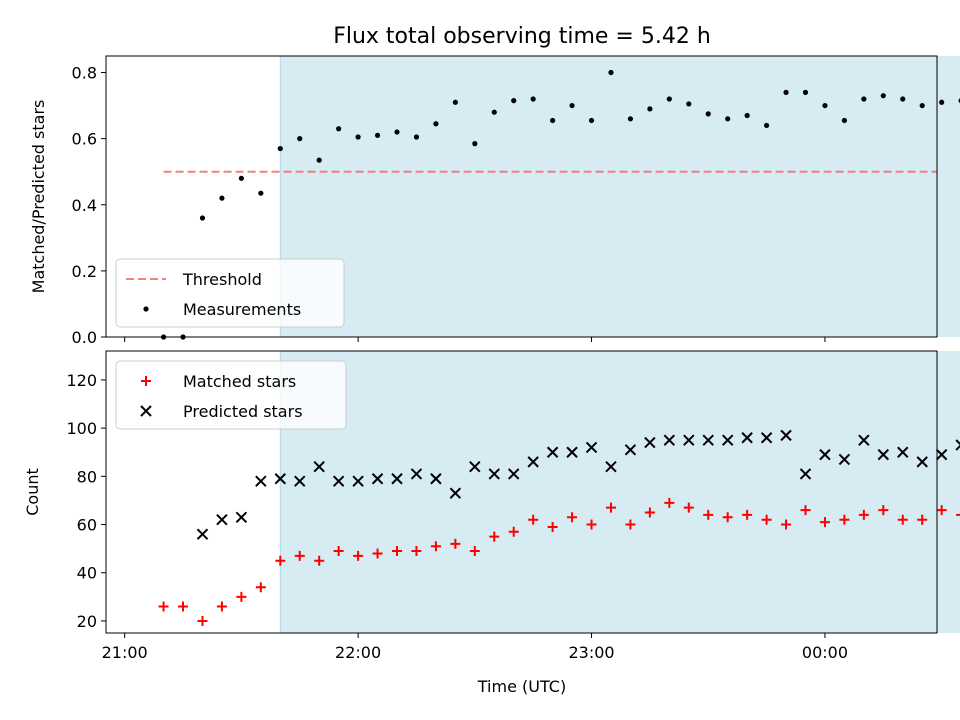 This screenshot has height=720, width=960. Describe the element at coordinates (578, 484) in the screenshot. I see `series-predicted-stars` at that location.